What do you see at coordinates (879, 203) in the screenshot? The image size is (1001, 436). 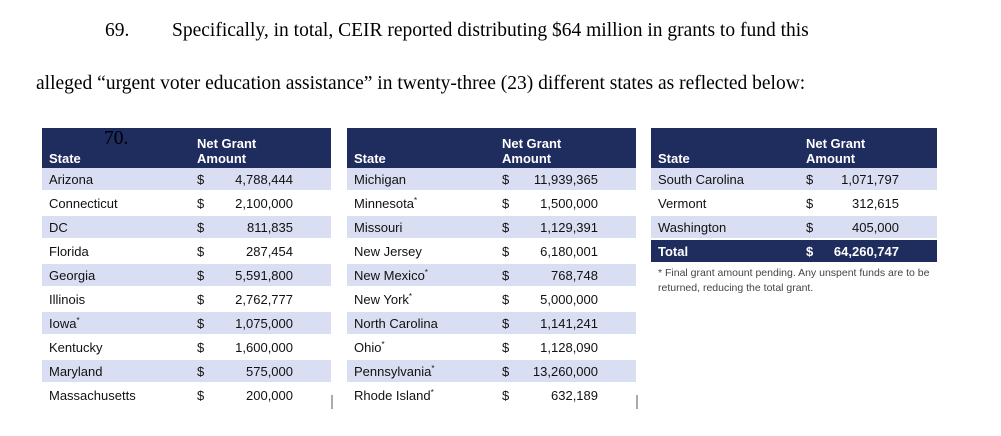 I see `amount-cell: 312,615` at bounding box center [879, 203].